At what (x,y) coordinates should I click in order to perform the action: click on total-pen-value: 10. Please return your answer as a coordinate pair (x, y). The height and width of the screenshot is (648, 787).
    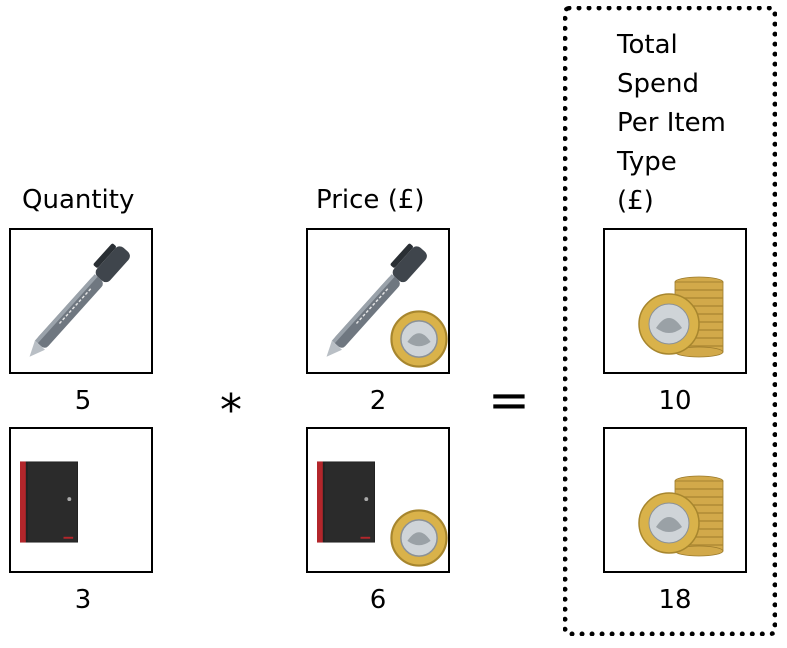
    Looking at the image, I should click on (675, 401).